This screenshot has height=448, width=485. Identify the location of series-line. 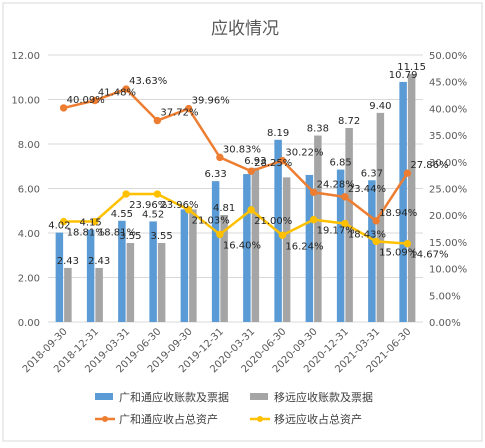
(235, 218).